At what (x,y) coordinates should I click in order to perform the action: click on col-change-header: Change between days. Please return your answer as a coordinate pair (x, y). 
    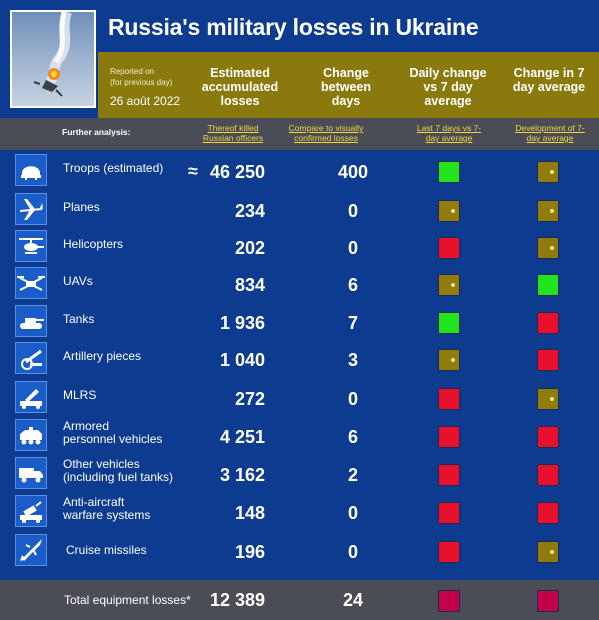
    Looking at the image, I should click on (345, 87).